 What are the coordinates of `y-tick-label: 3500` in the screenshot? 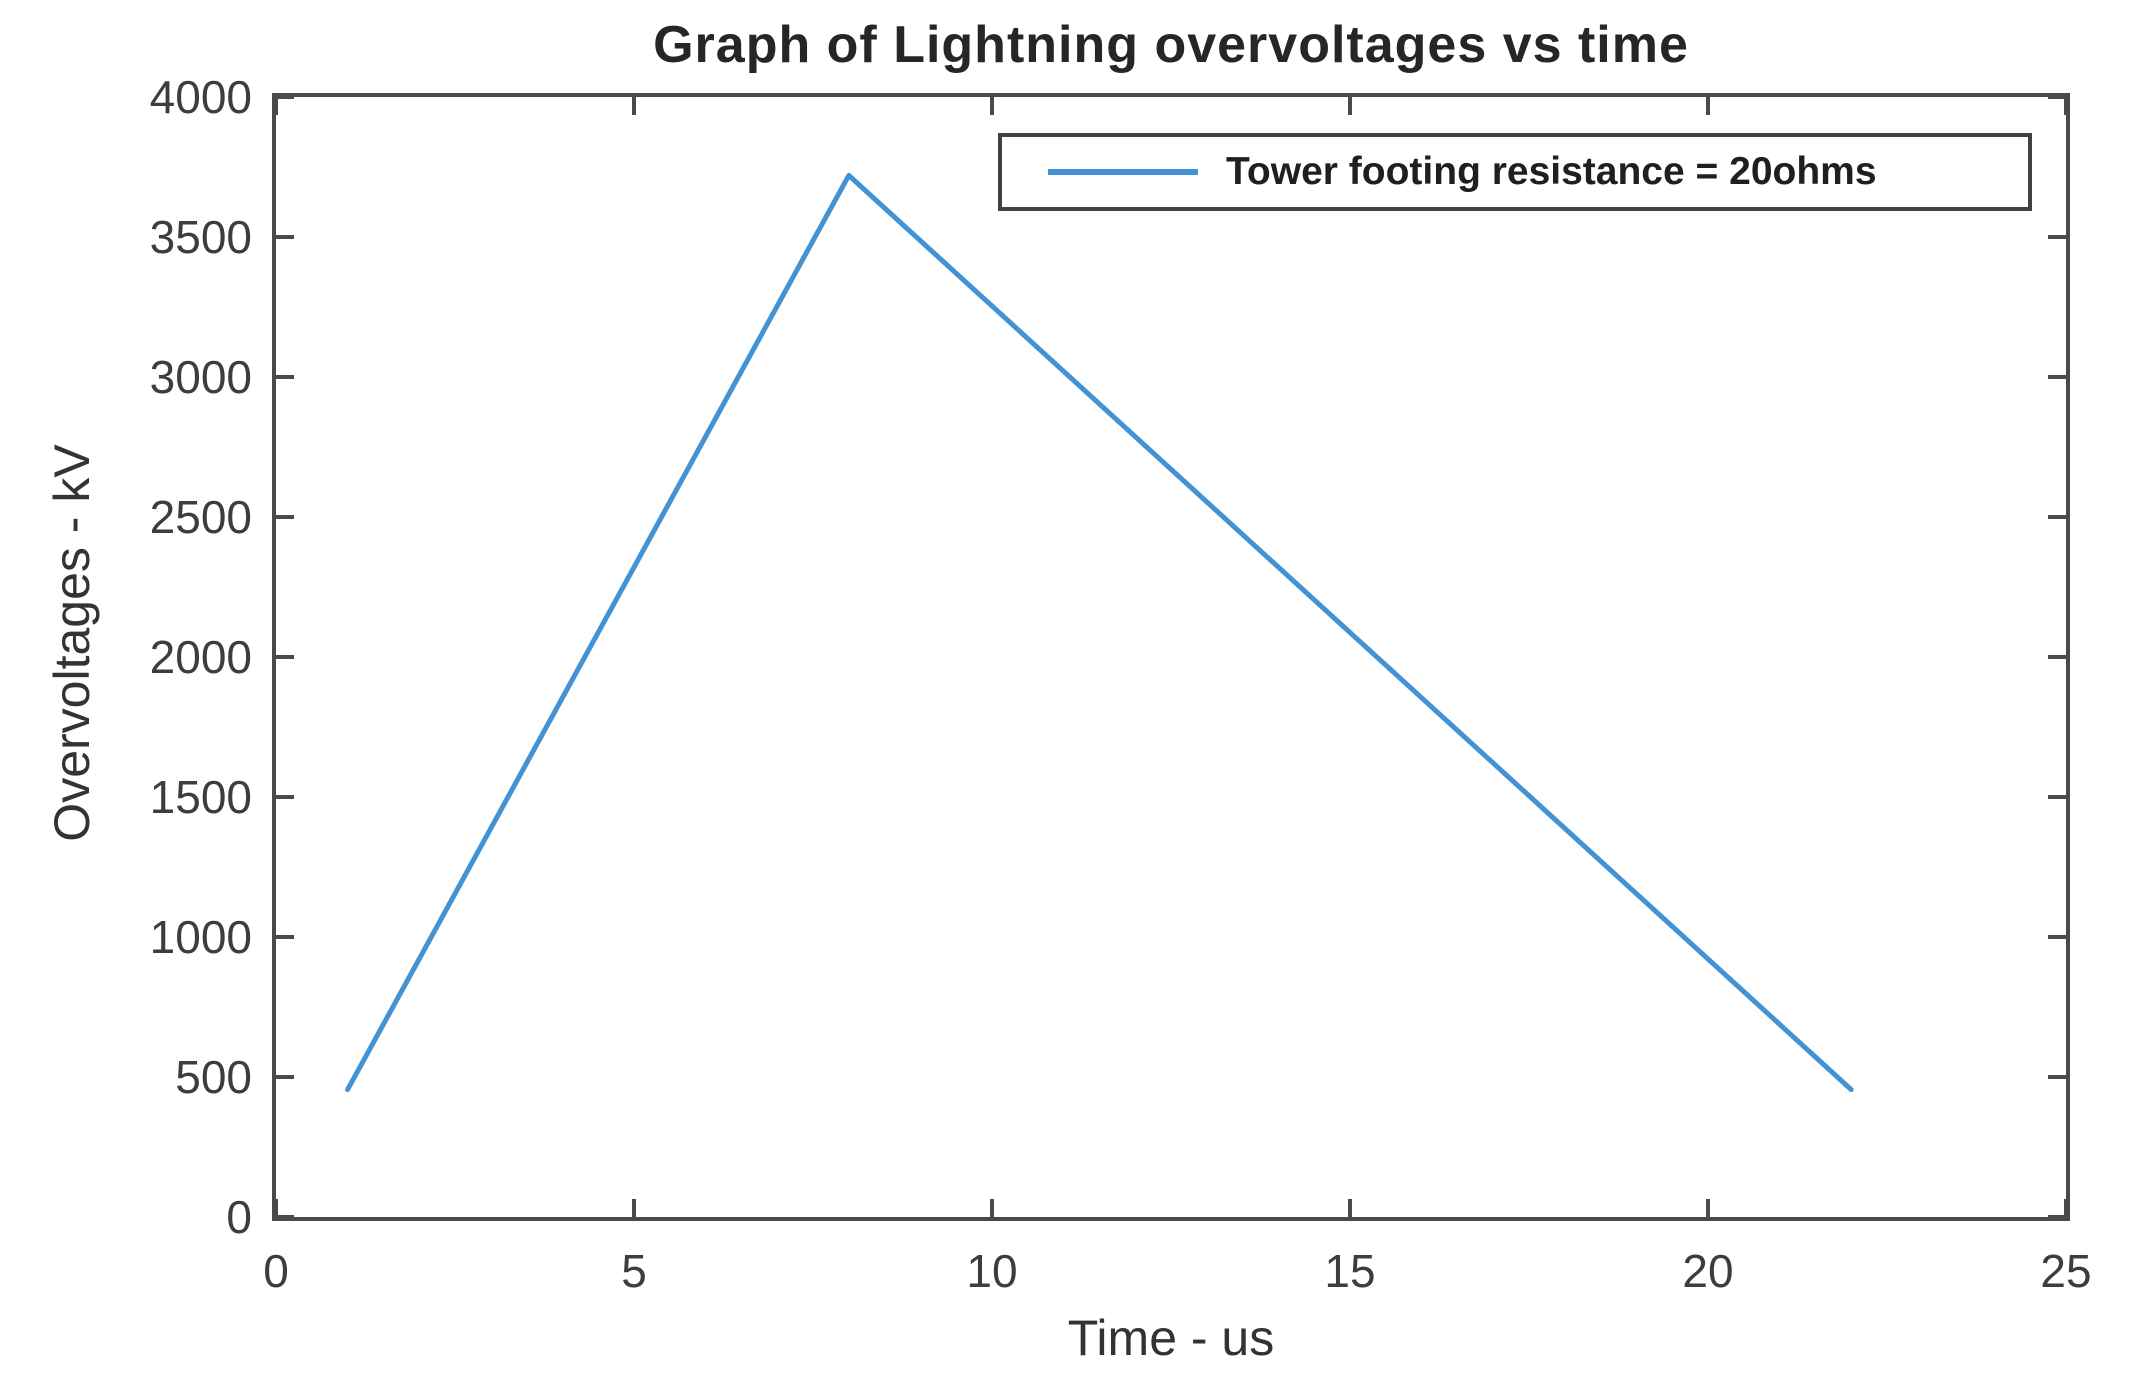 It's located at (200, 237).